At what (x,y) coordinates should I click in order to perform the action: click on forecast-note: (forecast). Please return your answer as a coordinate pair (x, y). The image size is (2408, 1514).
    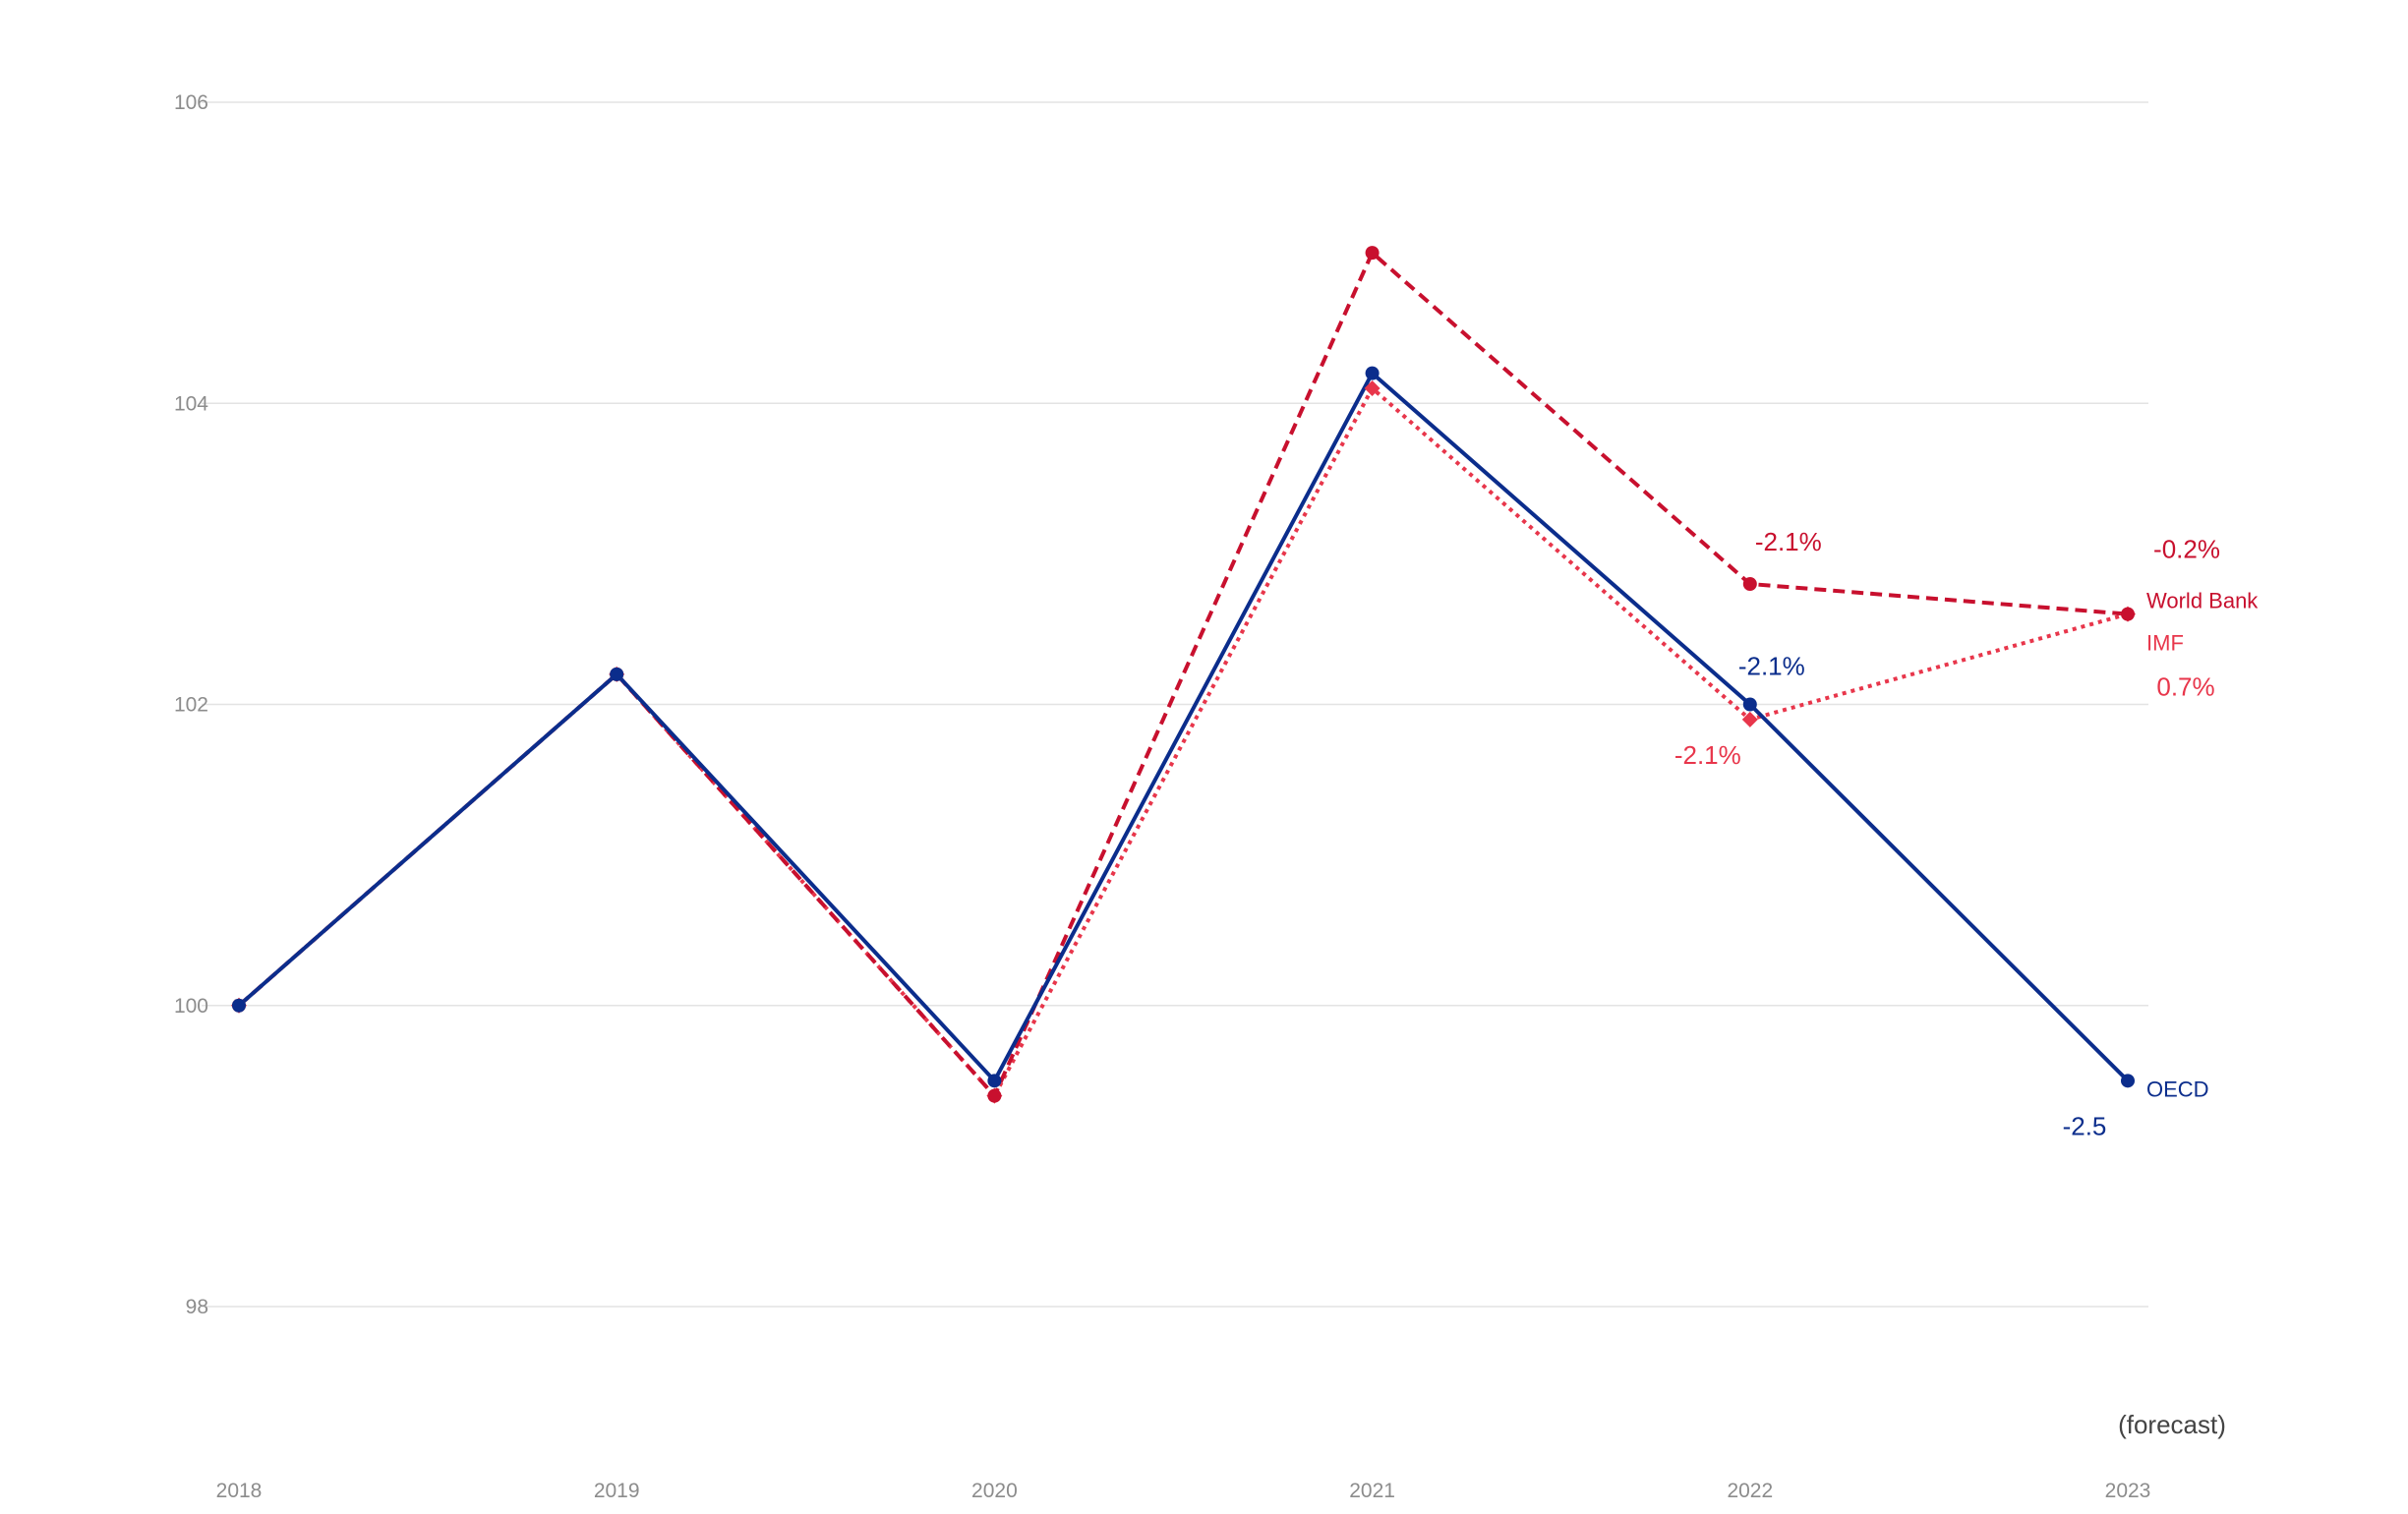
    Looking at the image, I should click on (2172, 1424).